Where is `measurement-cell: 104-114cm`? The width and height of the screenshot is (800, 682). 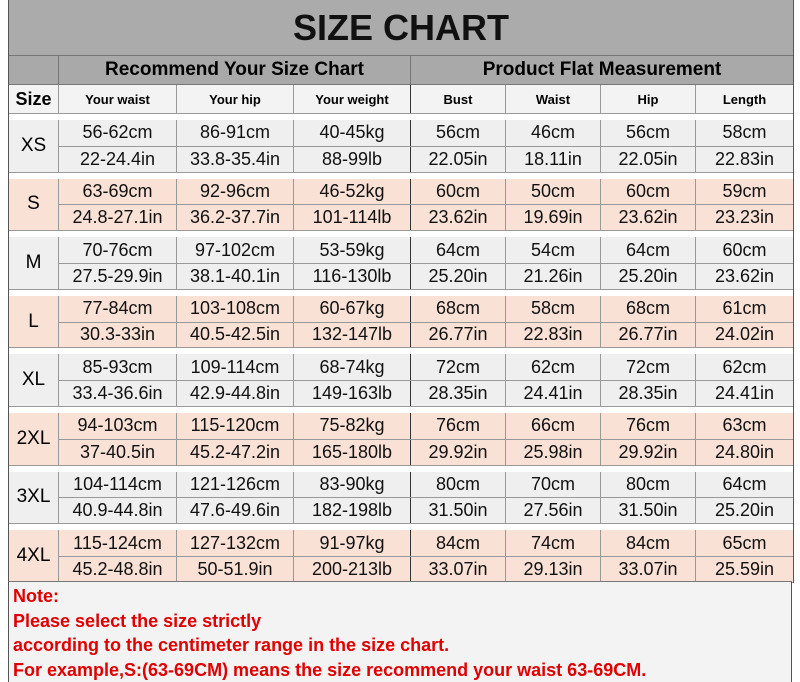
measurement-cell: 104-114cm is located at coordinates (118, 484).